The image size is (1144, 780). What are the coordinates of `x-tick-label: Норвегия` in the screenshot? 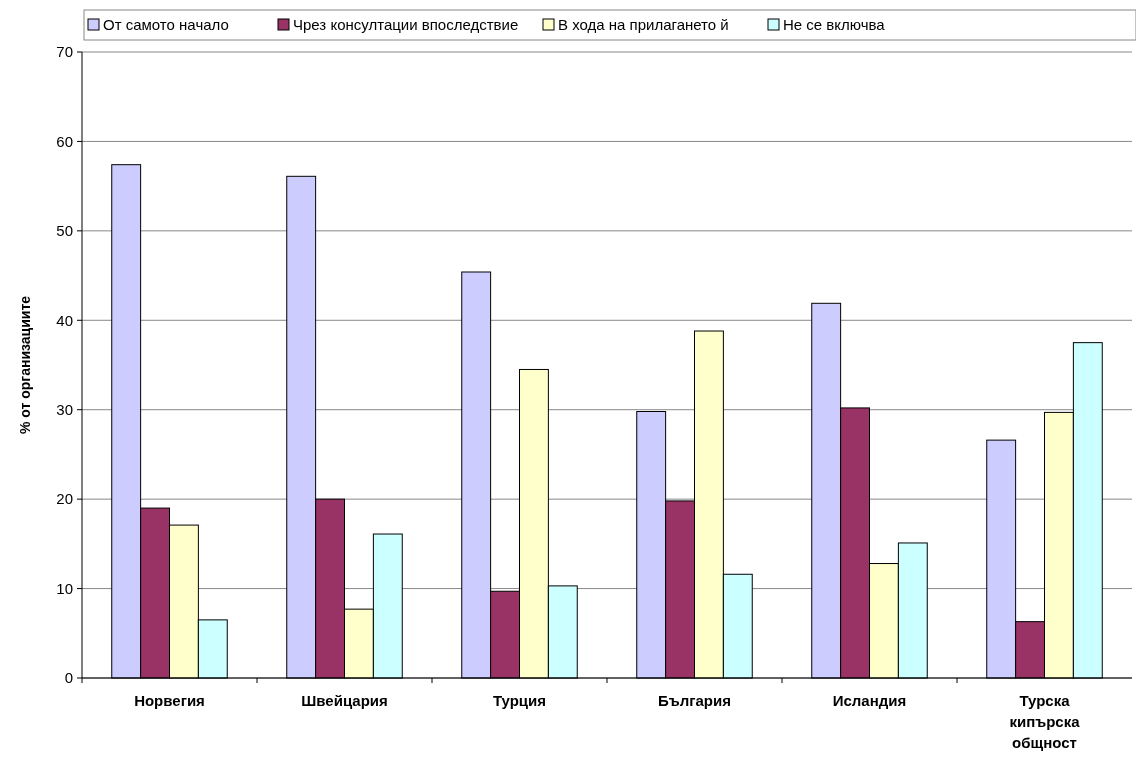 It's located at (169, 700).